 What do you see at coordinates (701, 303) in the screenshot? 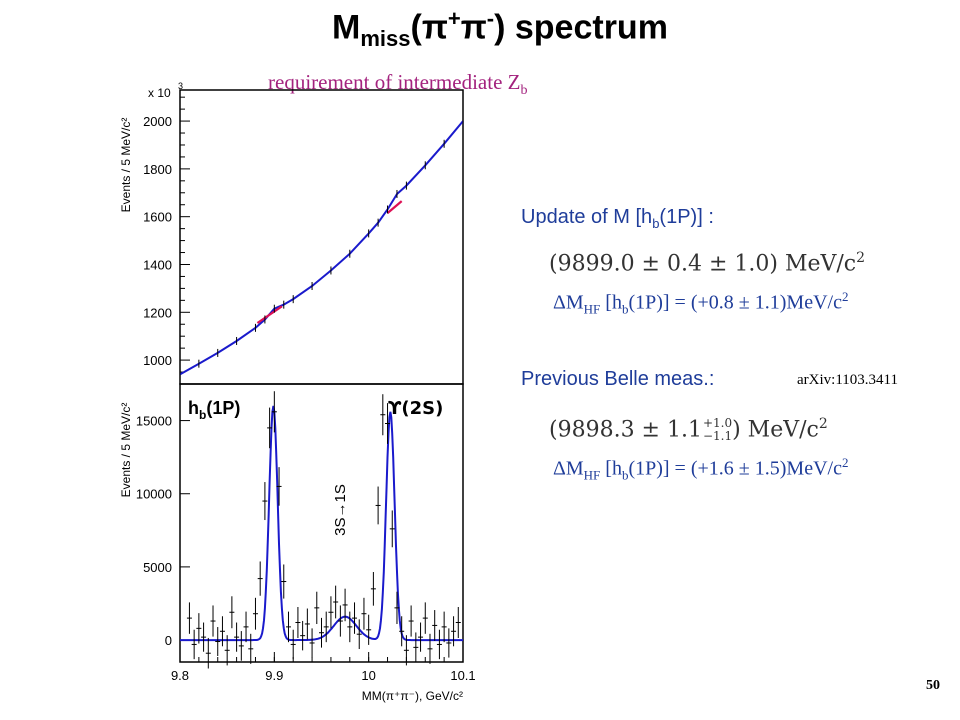
I see `update-delta-hf: ΔMHF [hb(1P)] = (+0.8 ± 1.1)MeV/c2` at bounding box center [701, 303].